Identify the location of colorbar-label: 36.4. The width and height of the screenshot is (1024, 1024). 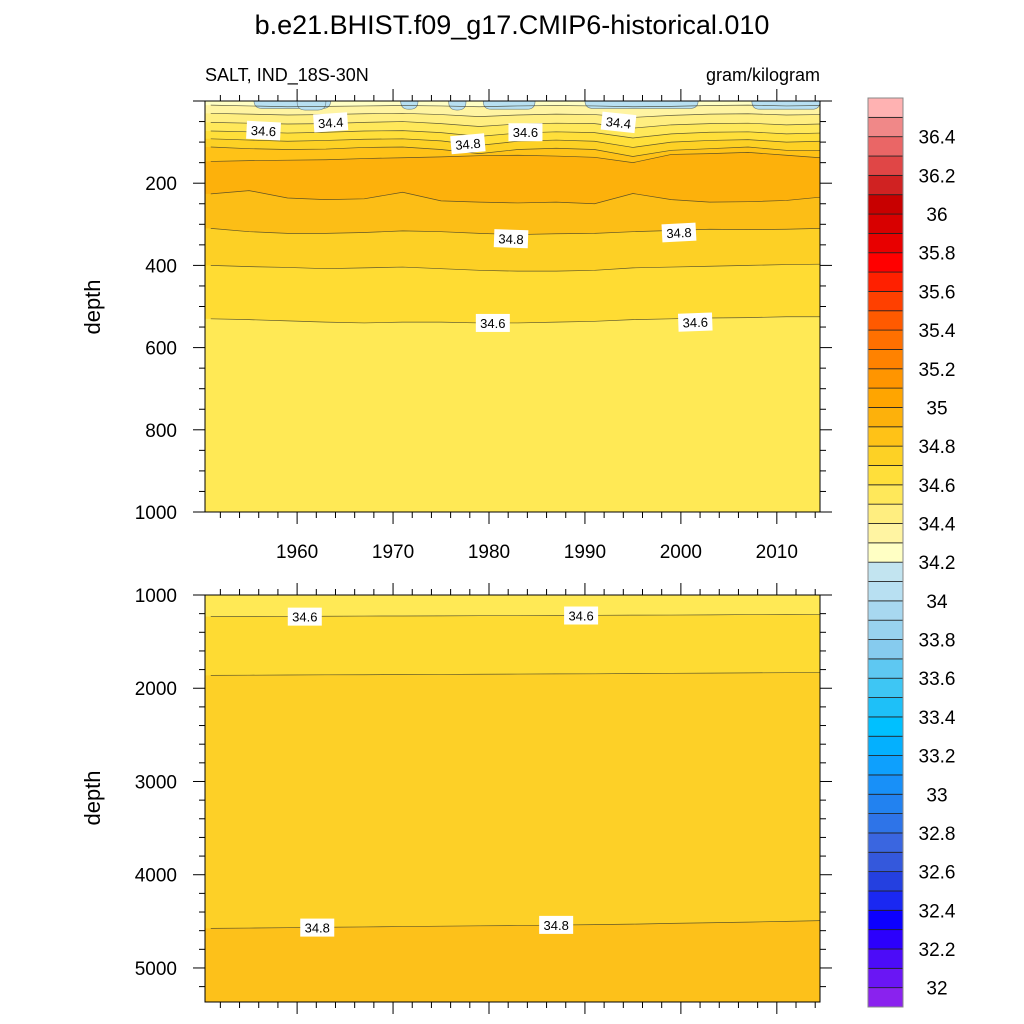
(937, 138).